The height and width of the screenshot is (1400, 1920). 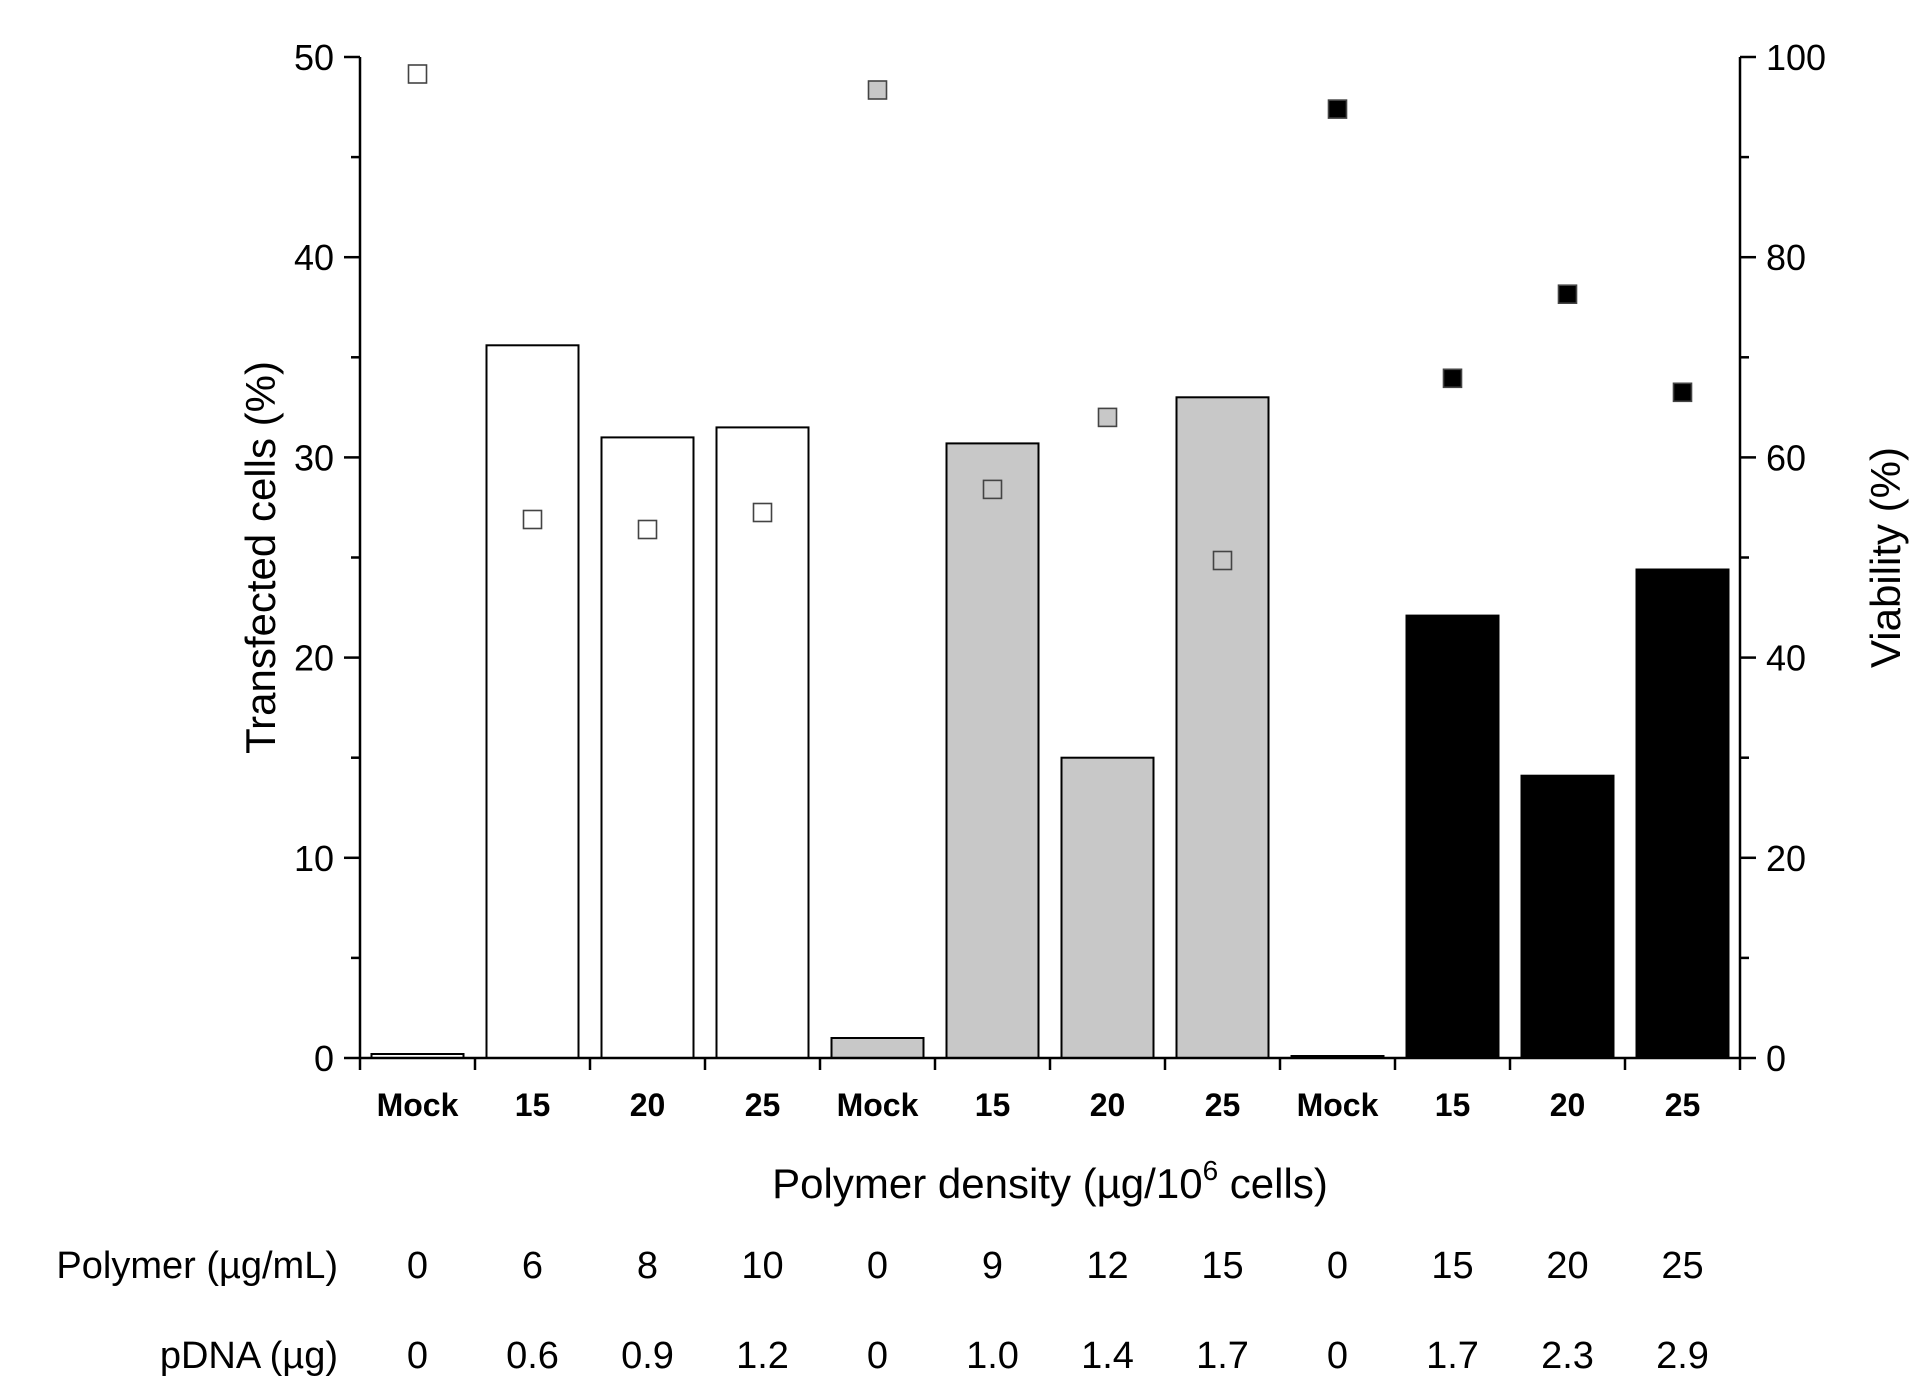 I want to click on table-row-0-value-8: 0, so click(x=1337, y=1266).